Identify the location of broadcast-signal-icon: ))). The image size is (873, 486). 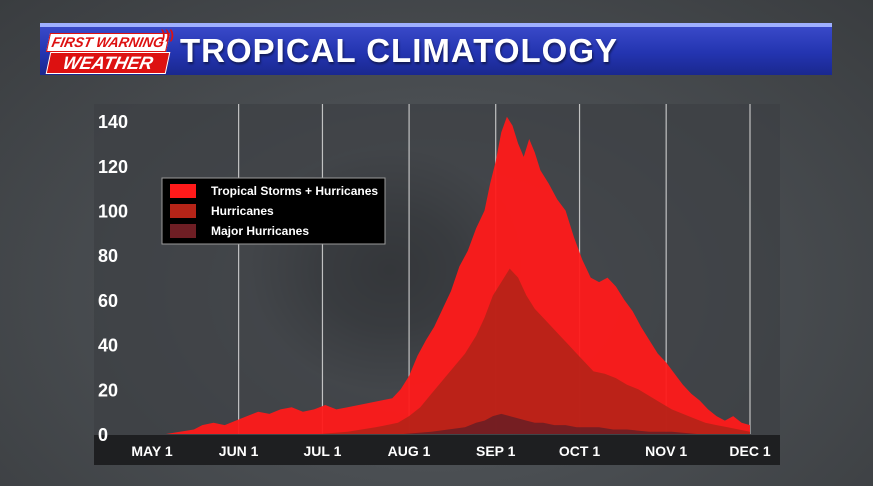
(167, 34).